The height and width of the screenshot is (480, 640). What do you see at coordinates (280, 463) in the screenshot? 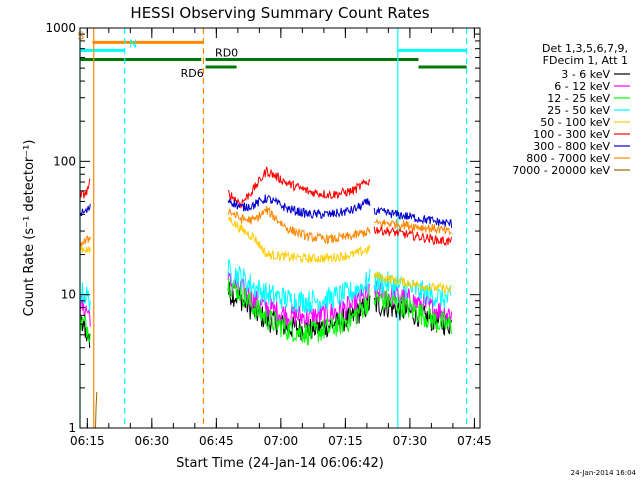
I see `x-axis-label: Start Time (24-Jan-14 06:06:42)` at bounding box center [280, 463].